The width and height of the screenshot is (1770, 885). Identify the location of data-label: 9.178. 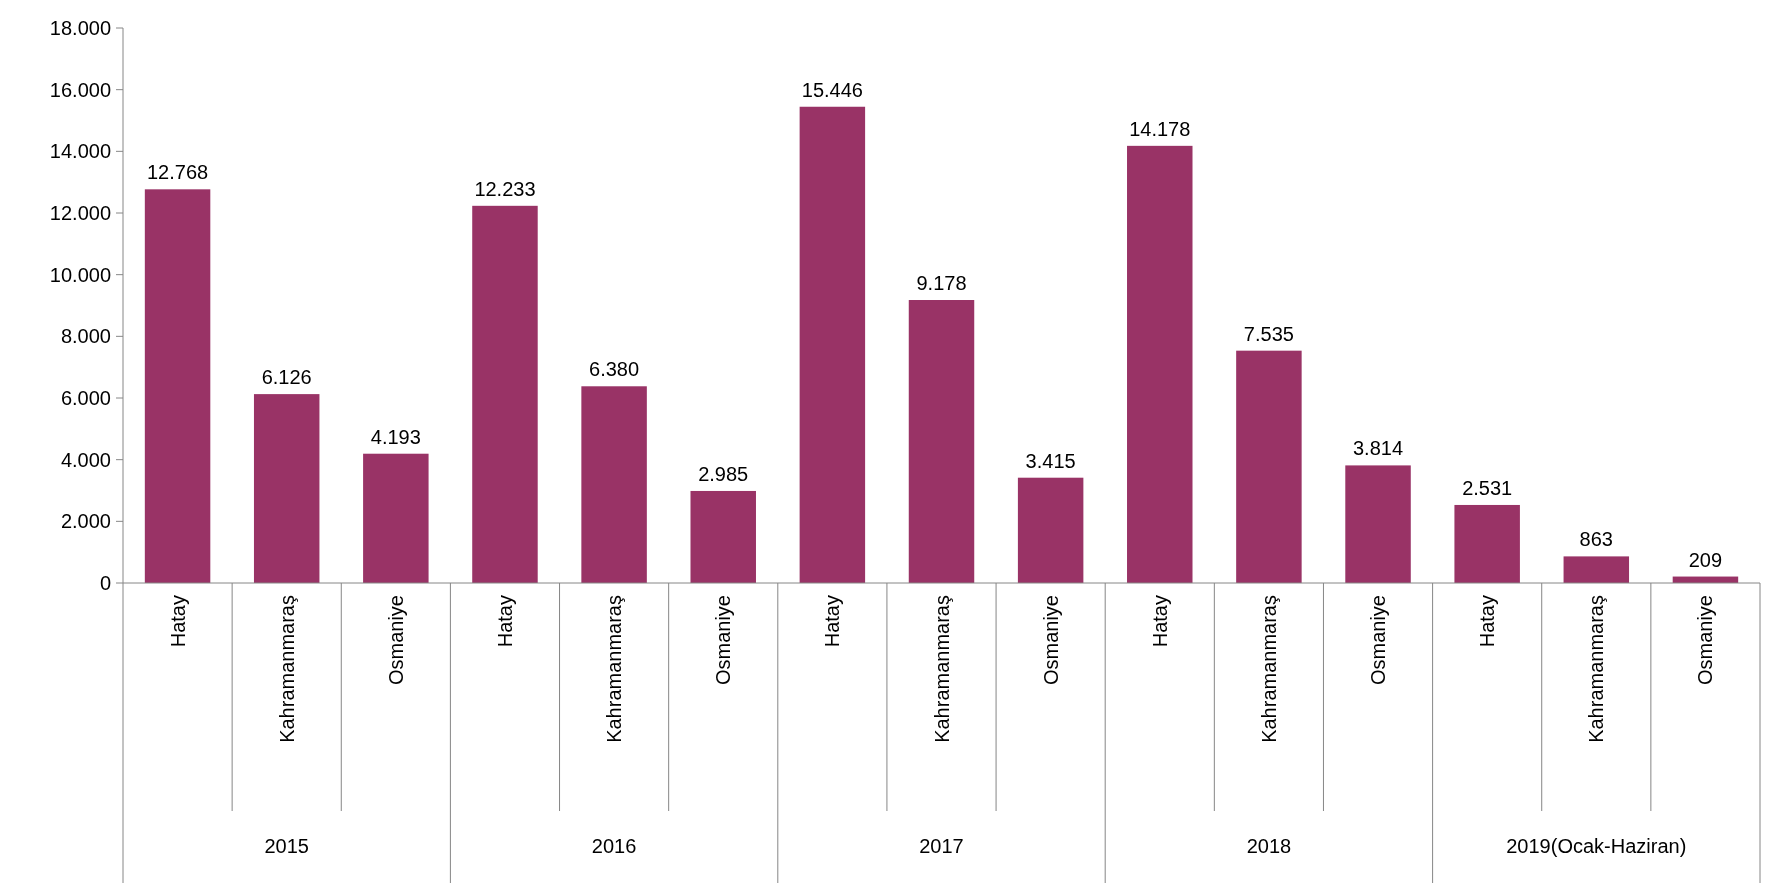
(941, 283).